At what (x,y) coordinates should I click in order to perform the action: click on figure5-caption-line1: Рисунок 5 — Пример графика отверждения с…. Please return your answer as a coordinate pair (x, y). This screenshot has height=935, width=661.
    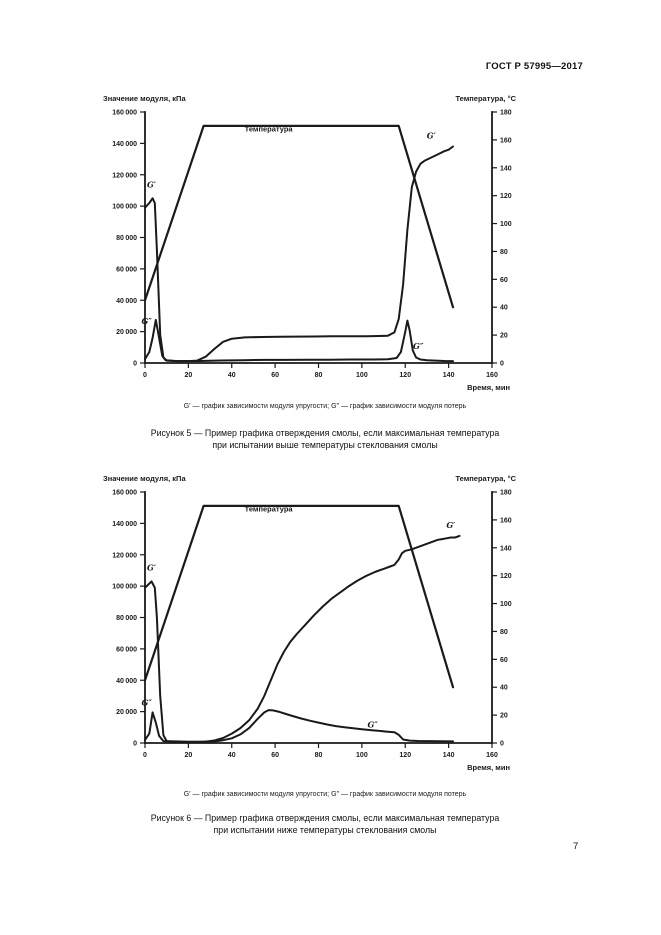
    Looking at the image, I should click on (325, 433).